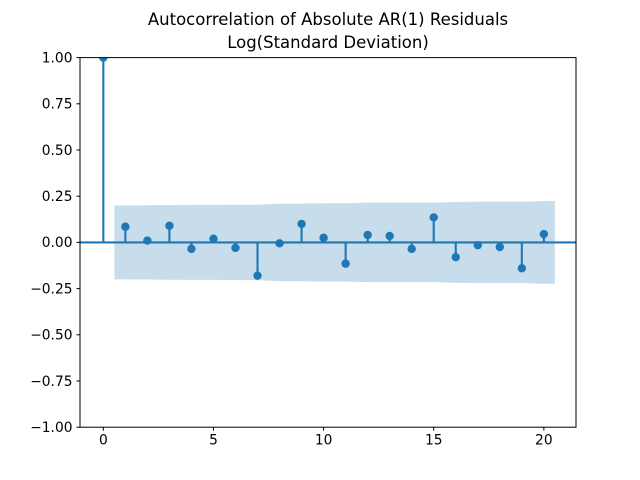  Describe the element at coordinates (51, 289) in the screenshot. I see `y-tick-label-−0.25: −0.25` at that location.